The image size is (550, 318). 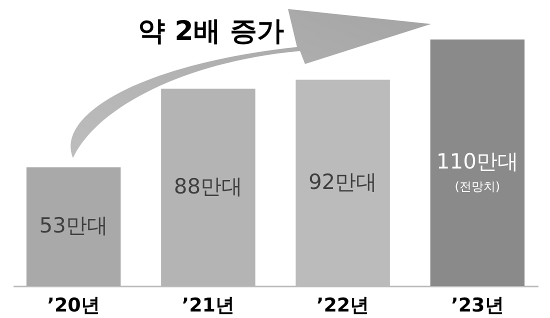 What do you see at coordinates (477, 187) in the screenshot?
I see `annotation: (전망치)` at bounding box center [477, 187].